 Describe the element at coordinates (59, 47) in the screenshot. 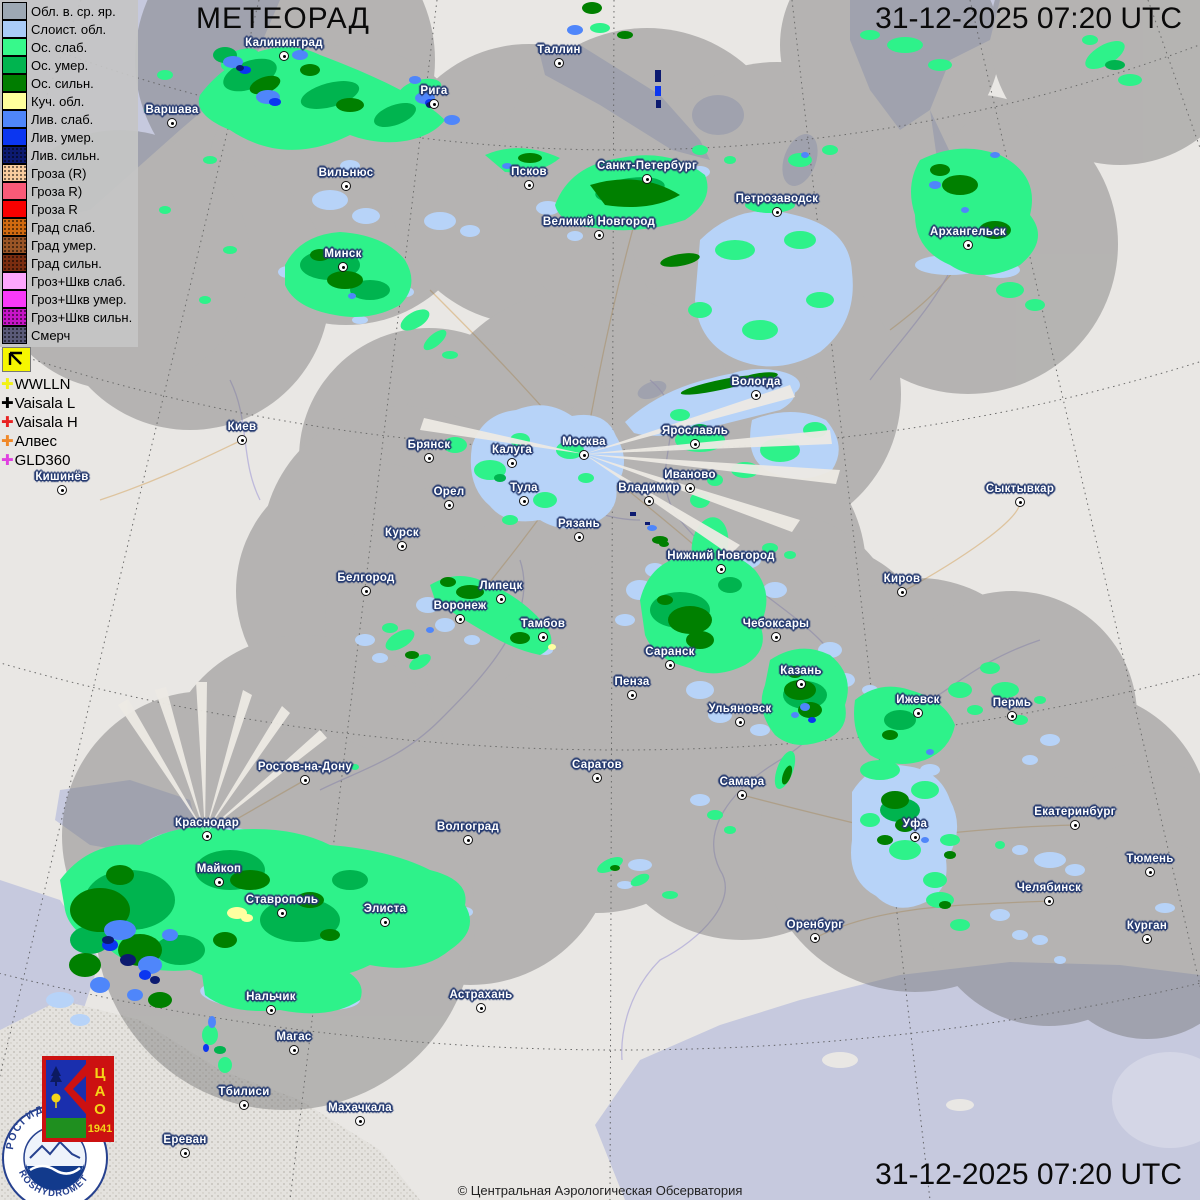

I see `legend-label: Ос. слаб.` at that location.